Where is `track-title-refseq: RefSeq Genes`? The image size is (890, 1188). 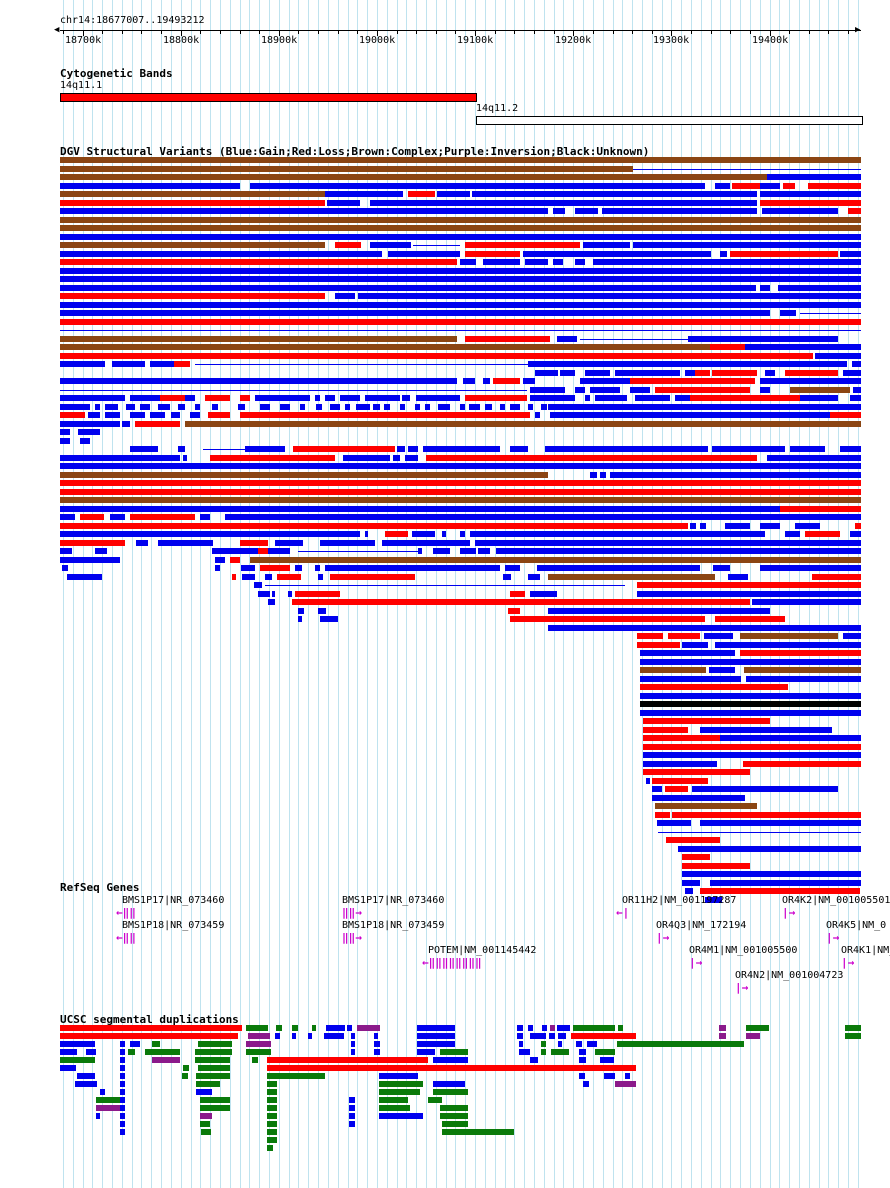
track-title-refseq: RefSeq Genes is located at coordinates (100, 887).